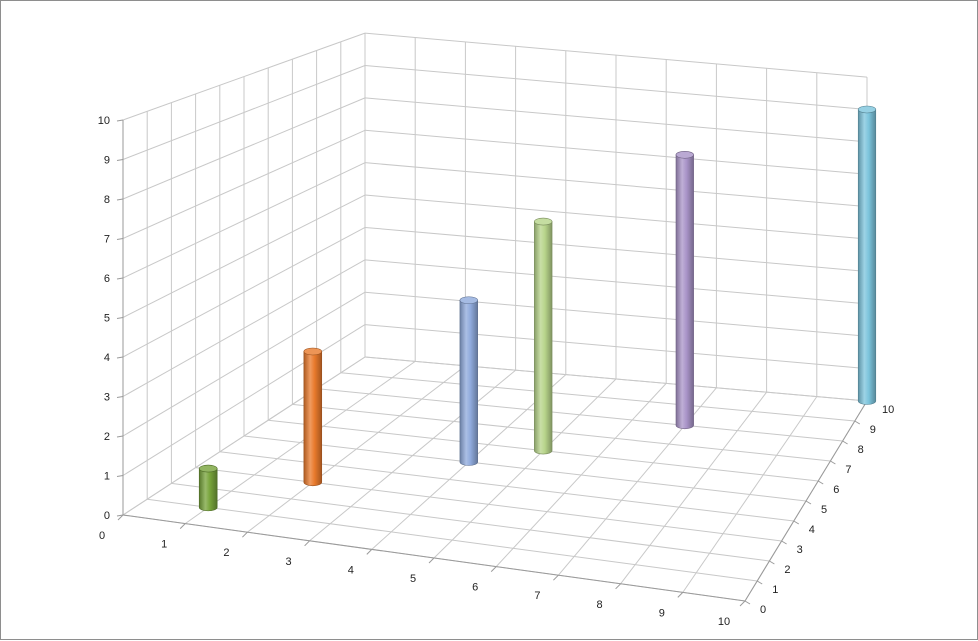  What do you see at coordinates (107, 161) in the screenshot?
I see `z-tick-label: 9` at bounding box center [107, 161].